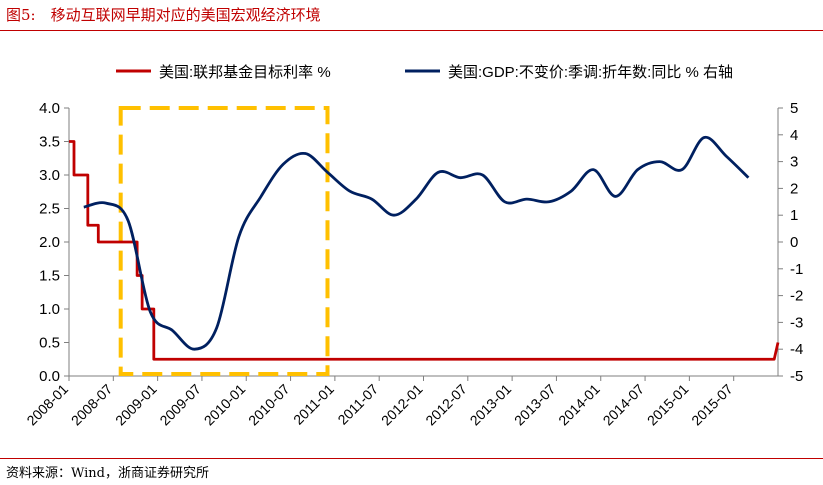  Describe the element at coordinates (794, 162) in the screenshot. I see `right-axis-tick-label: 3` at that location.